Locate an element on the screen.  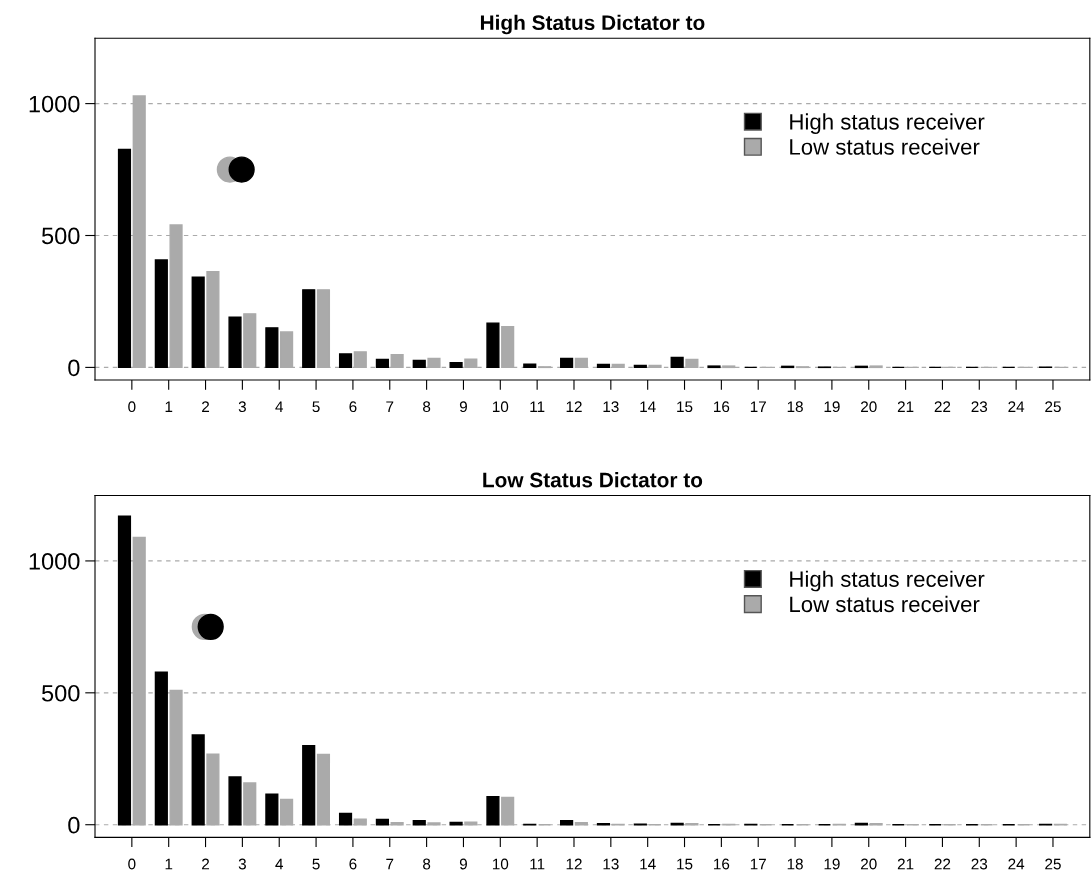
chart-title: High Status Dictator to is located at coordinates (592, 24).